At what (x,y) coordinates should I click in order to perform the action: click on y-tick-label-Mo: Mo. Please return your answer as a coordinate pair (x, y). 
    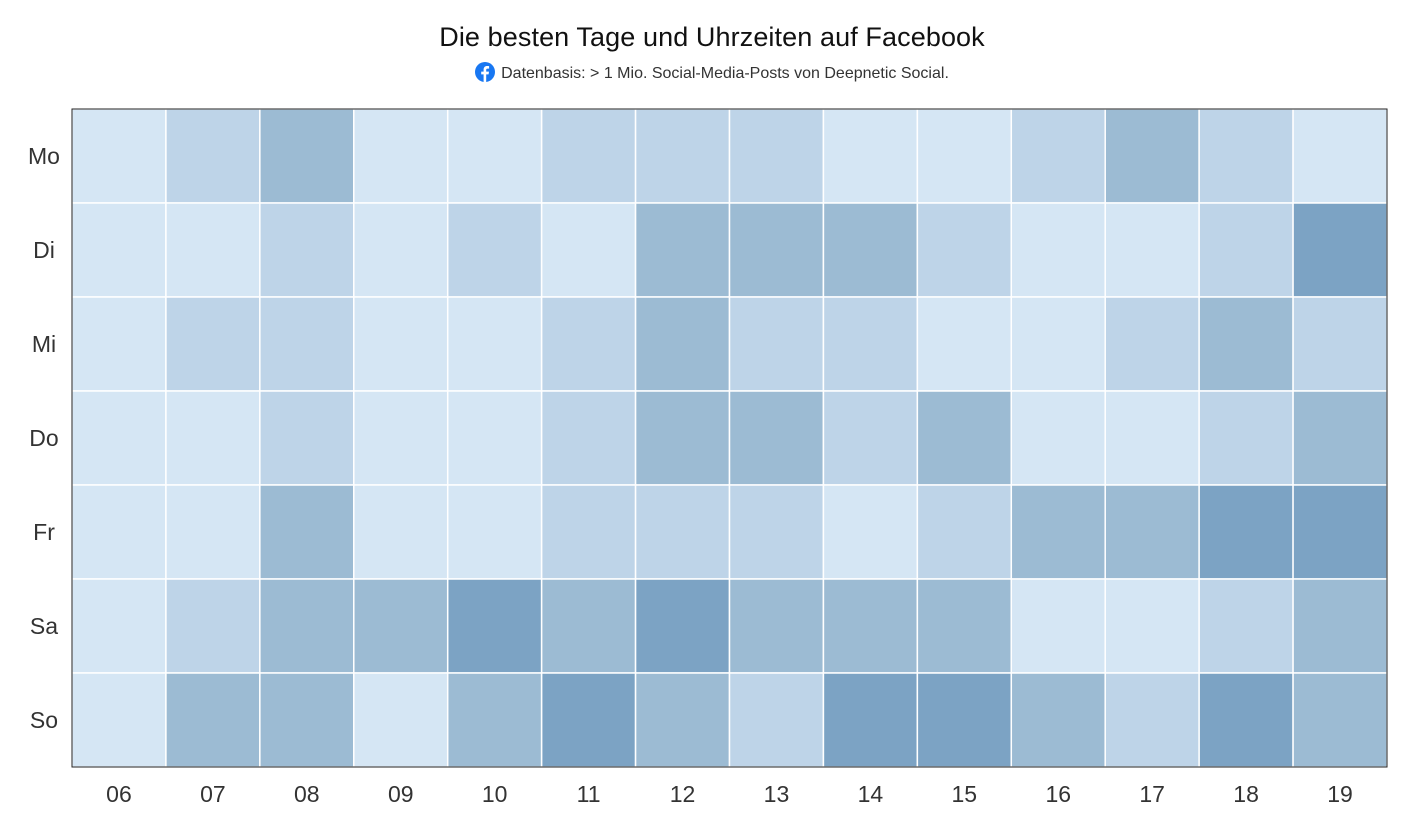
    Looking at the image, I should click on (44, 156).